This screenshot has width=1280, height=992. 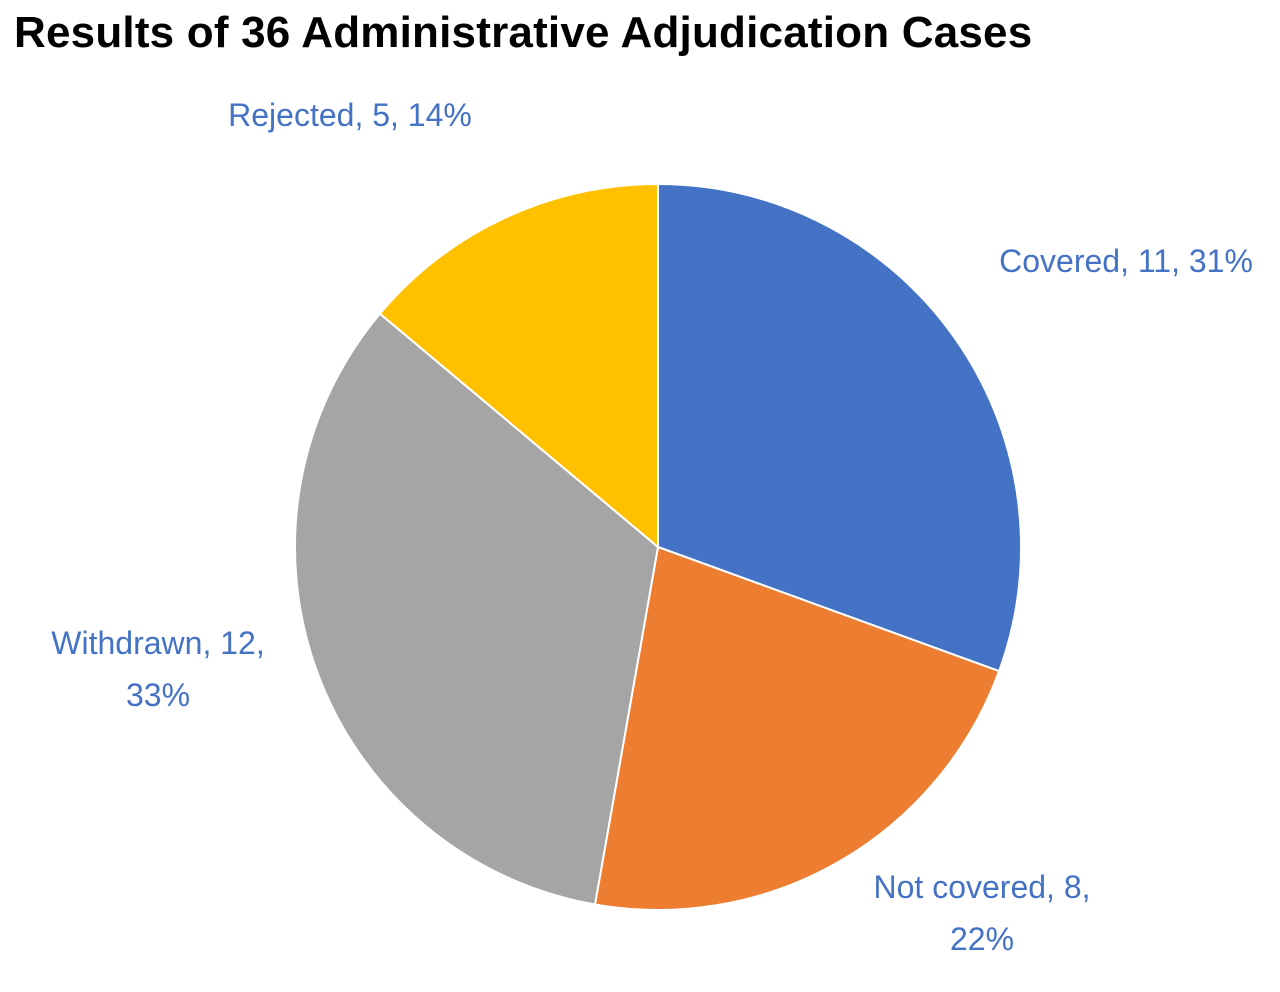 I want to click on data-label-withdrawn: Withdrawn, 12, 33%, so click(x=157, y=669).